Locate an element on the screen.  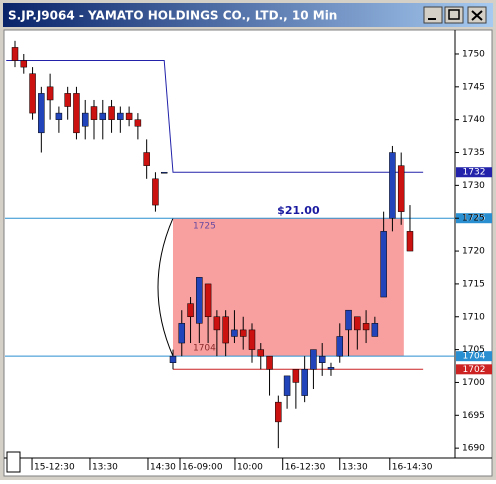
y-tick-label: 1705 is located at coordinates (473, 350).